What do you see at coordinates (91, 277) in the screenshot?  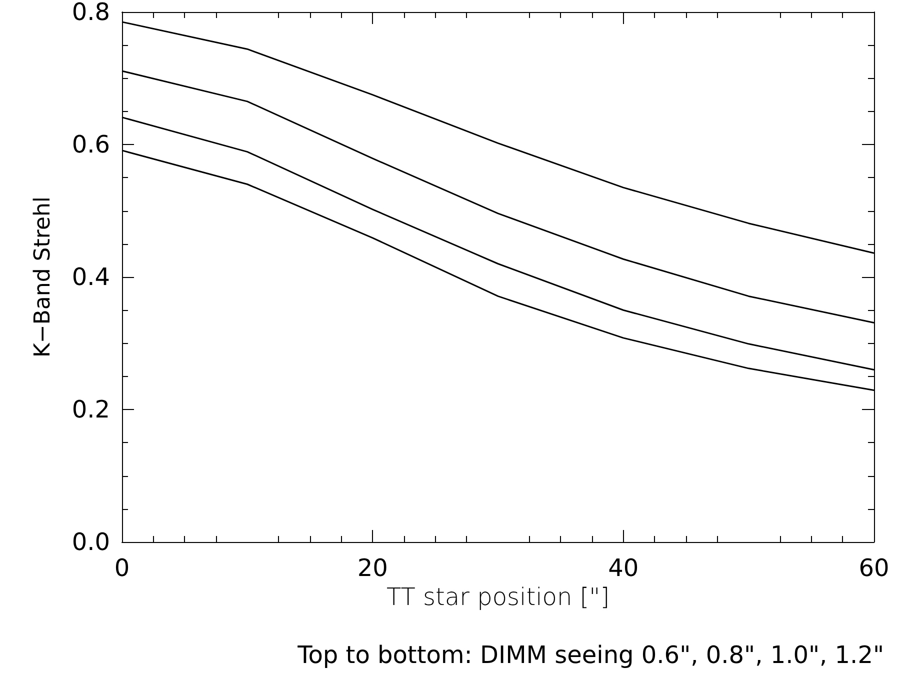 I see `y-tick-label: 0.4` at bounding box center [91, 277].